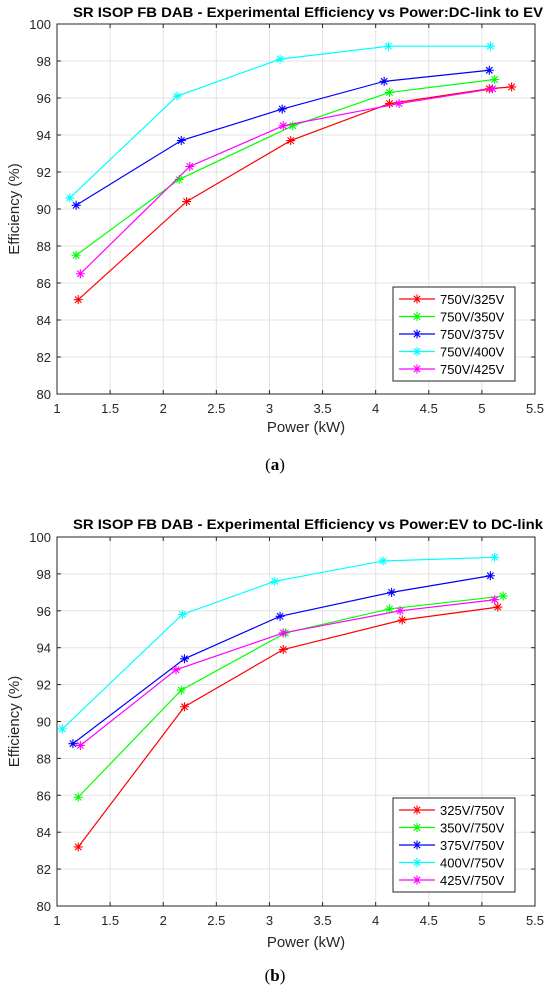 The image size is (550, 994). What do you see at coordinates (472, 317) in the screenshot?
I see `legend-label: 750V/350V` at bounding box center [472, 317].